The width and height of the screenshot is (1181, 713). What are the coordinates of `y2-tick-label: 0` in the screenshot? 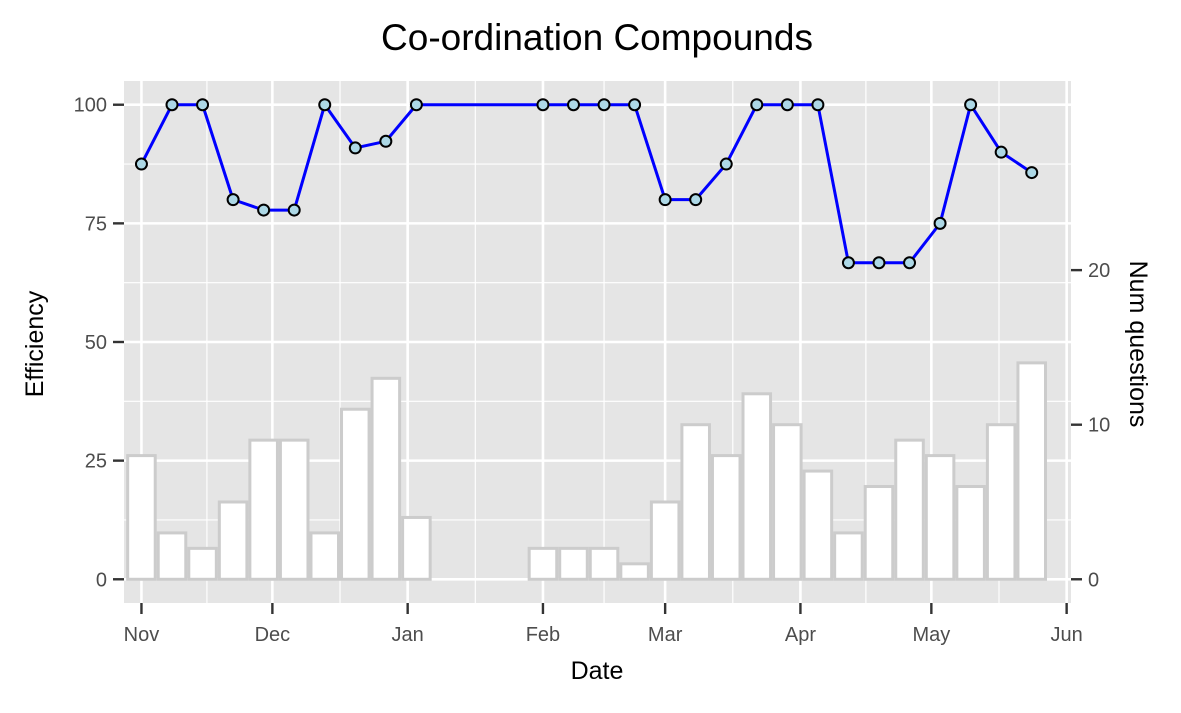 It's located at (1093, 580).